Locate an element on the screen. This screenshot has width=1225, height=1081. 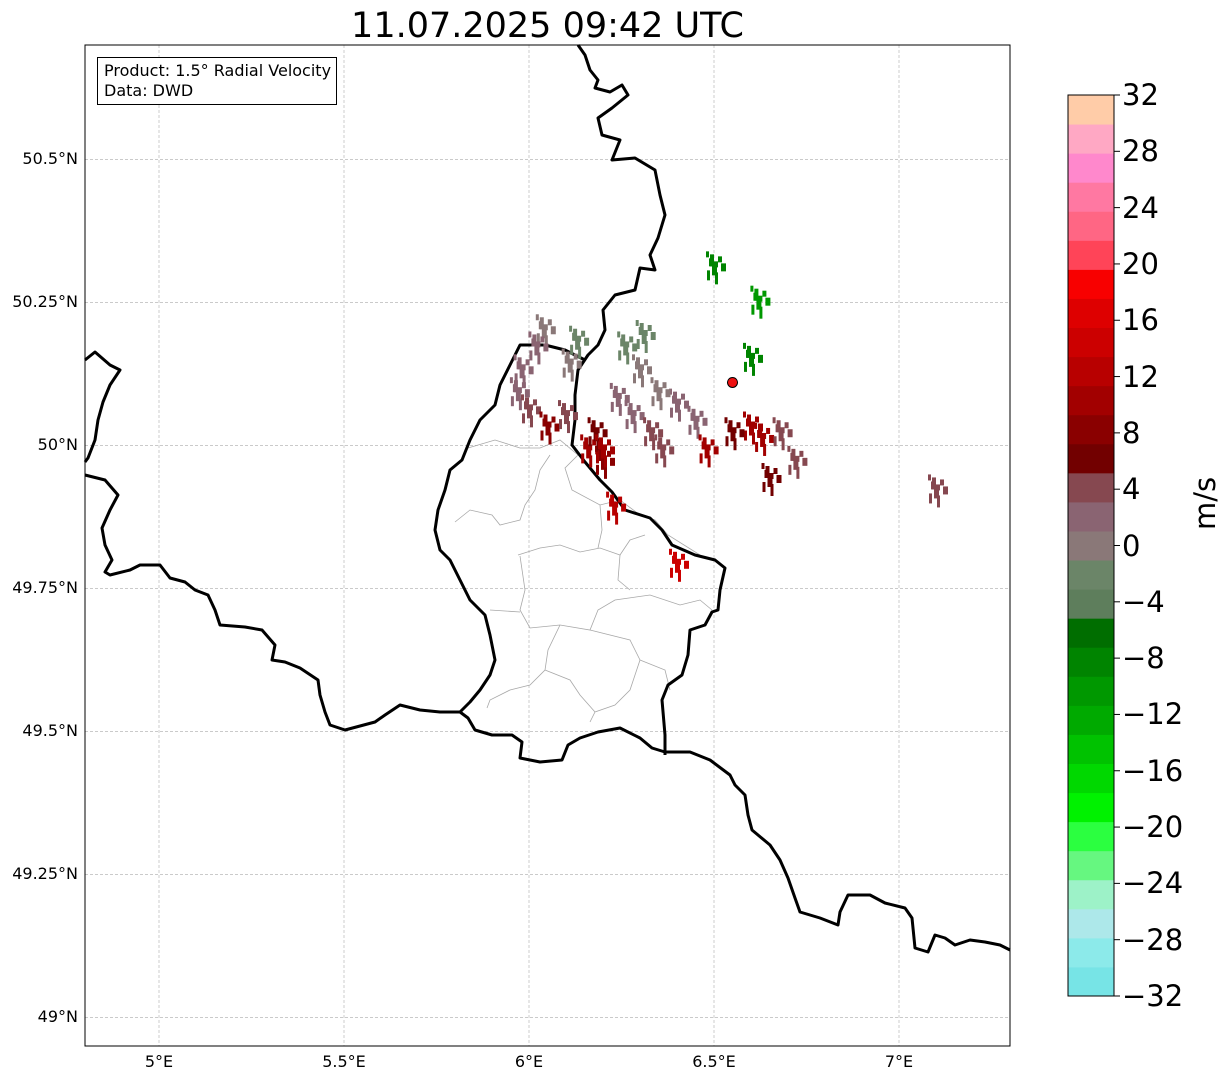
product-info-box: Product: 1.5° Radial Velocity Data: DWD is located at coordinates (217, 81).